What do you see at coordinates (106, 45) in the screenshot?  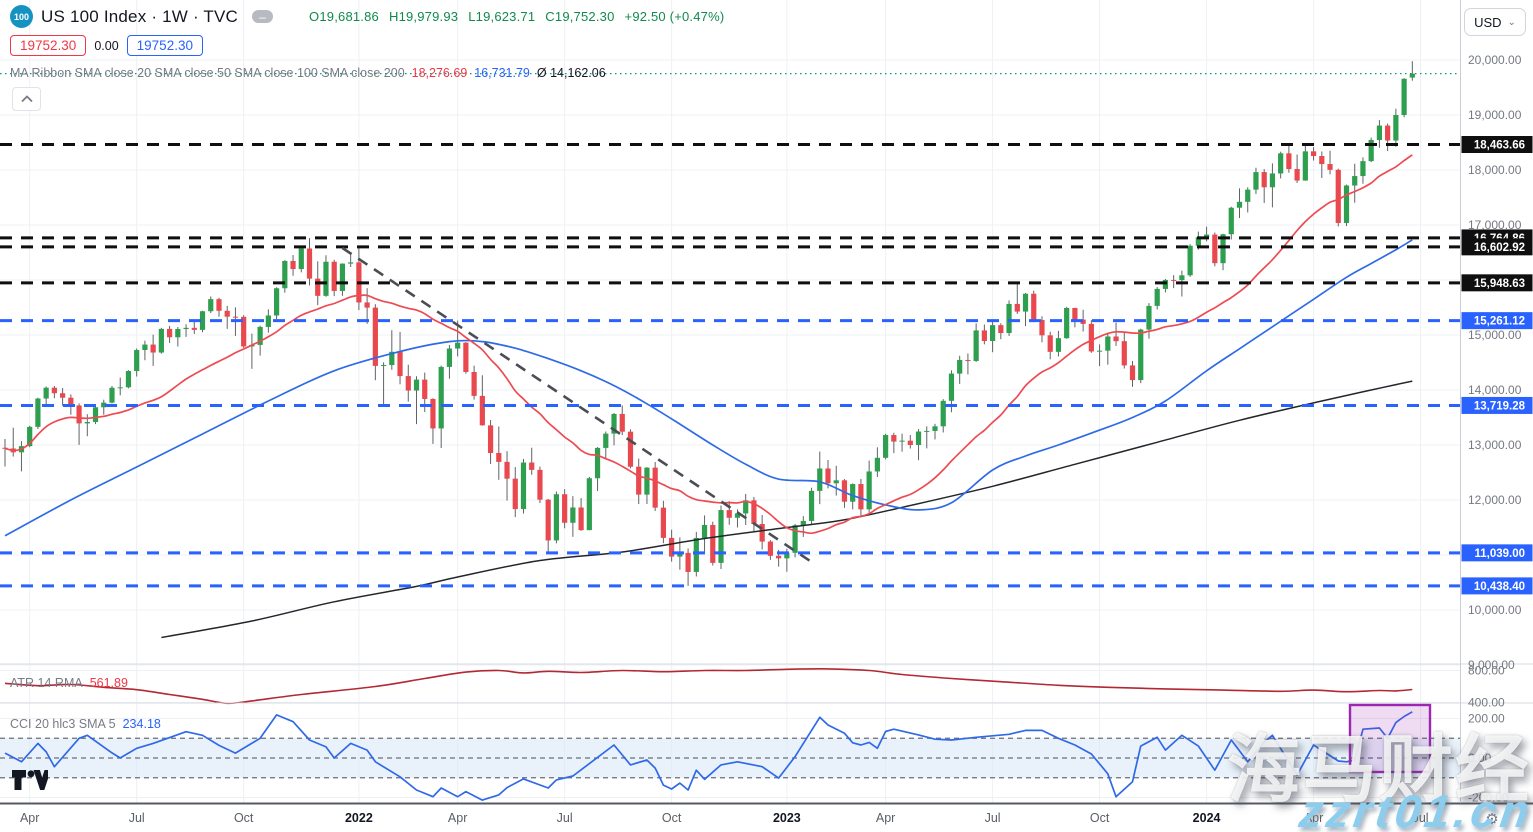 I see `quote-buttons: 19752.30 0.00 19752.30` at bounding box center [106, 45].